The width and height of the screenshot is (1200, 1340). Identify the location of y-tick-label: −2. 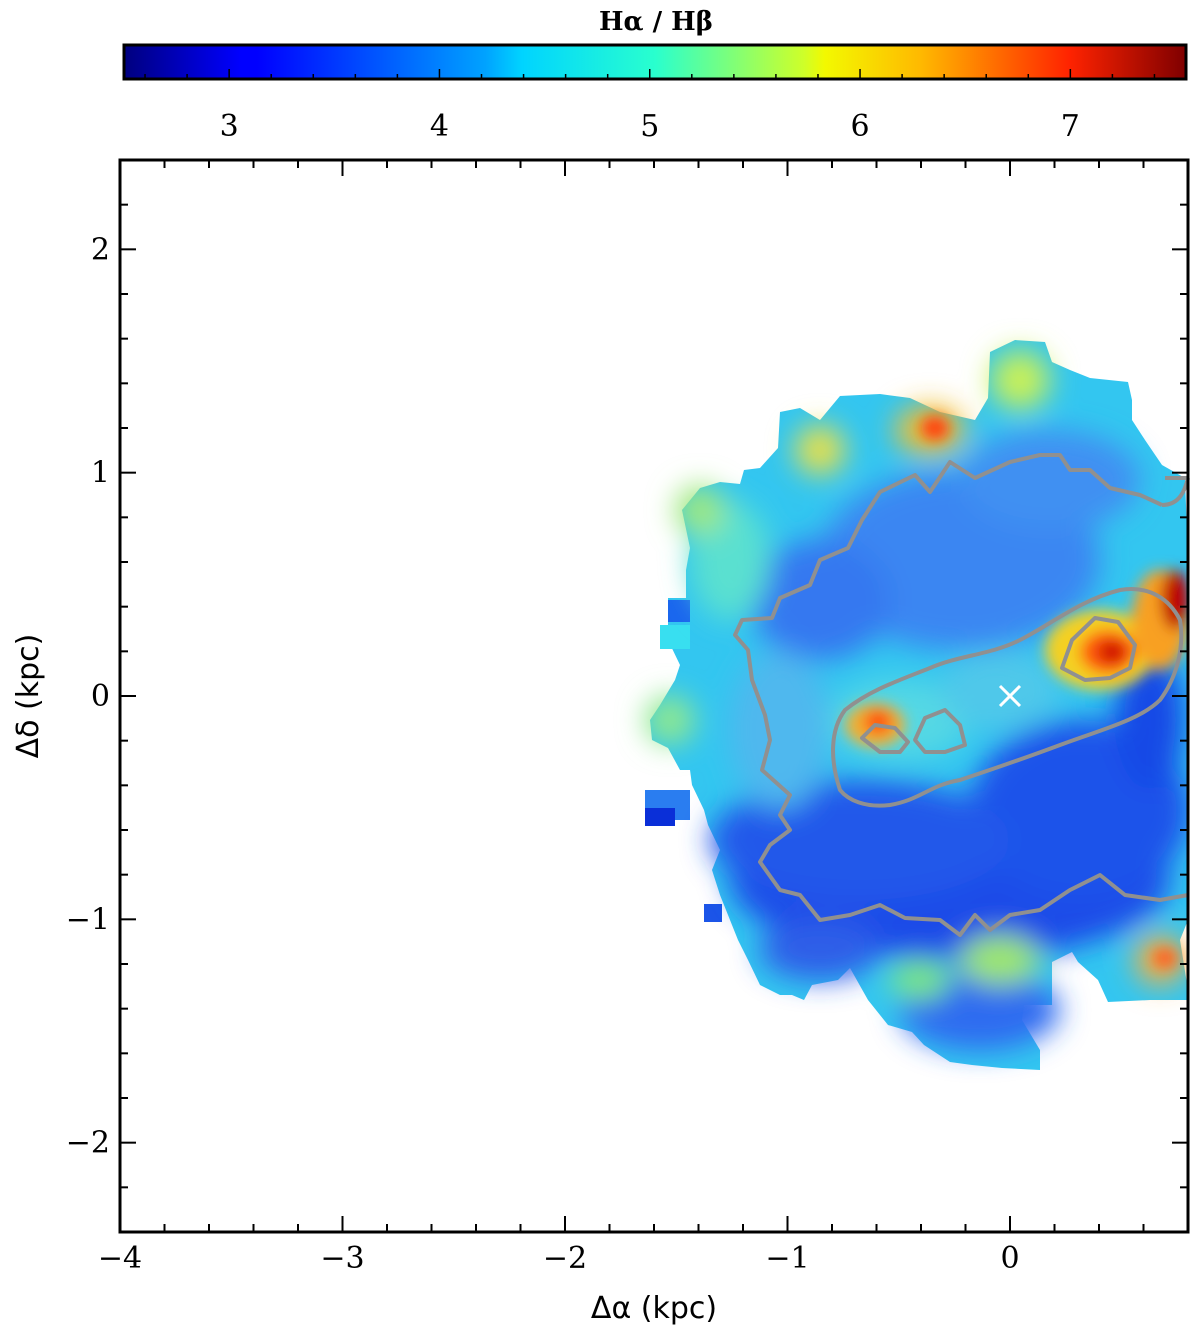
(88, 1143).